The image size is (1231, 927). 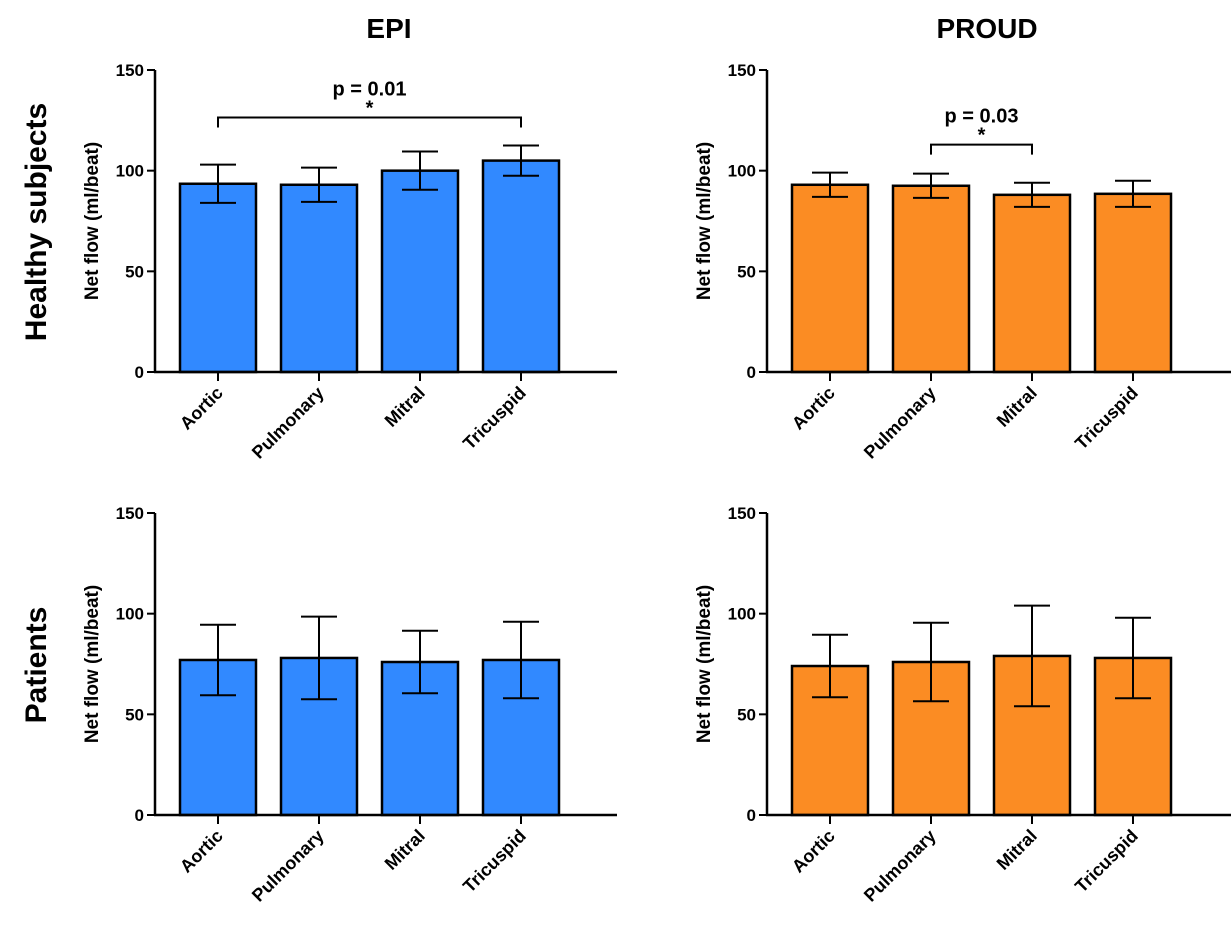 I want to click on p-value-label: p = 0.03, so click(x=982, y=117).